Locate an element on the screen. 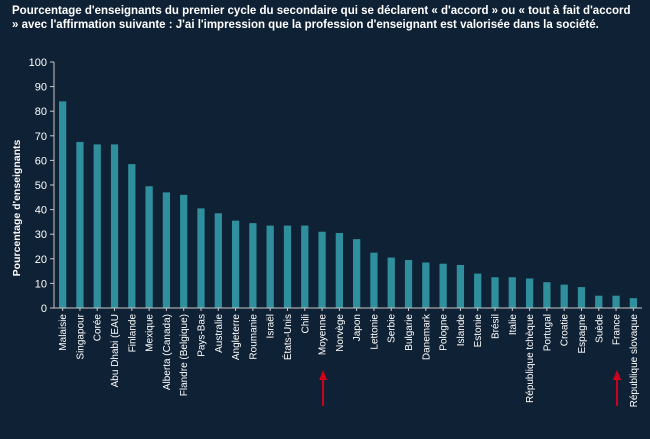  x-tick-label: Italie is located at coordinates (513, 325).